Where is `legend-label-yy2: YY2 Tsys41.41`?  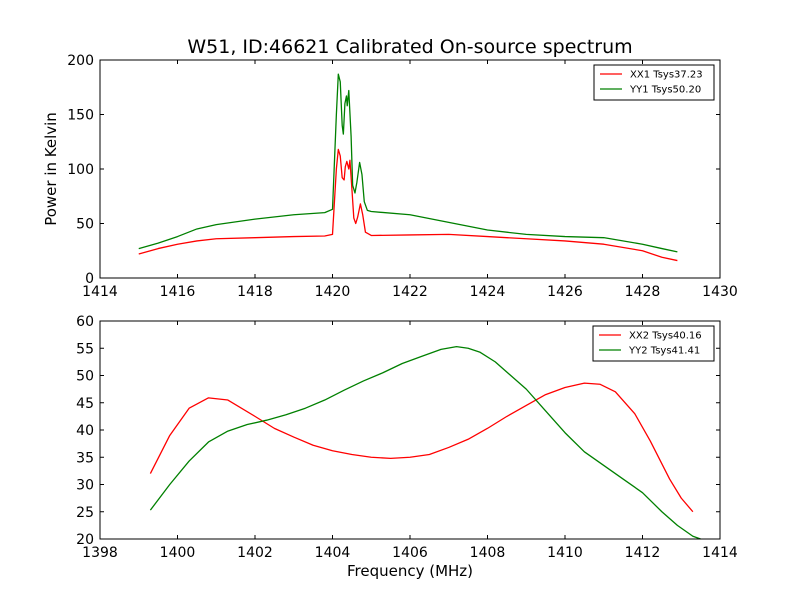
legend-label-yy2: YY2 Tsys41.41 is located at coordinates (664, 351).